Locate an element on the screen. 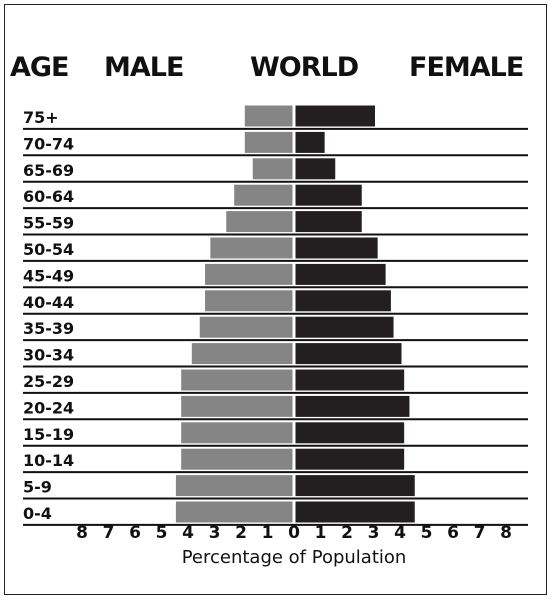  age-group-label: 35-39 is located at coordinates (48, 328).